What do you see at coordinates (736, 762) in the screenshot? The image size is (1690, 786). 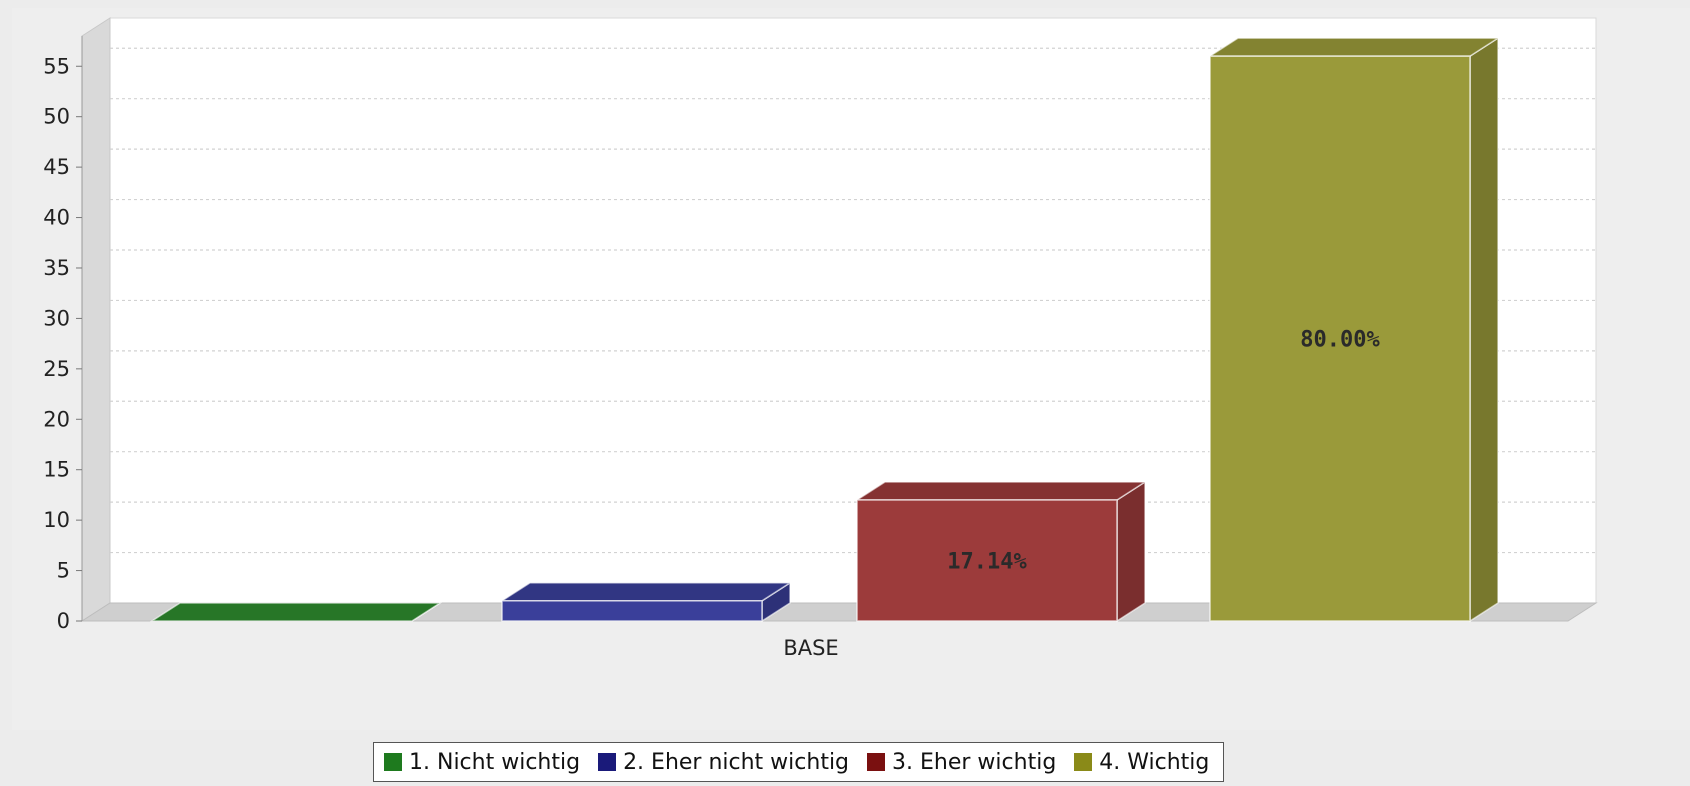 I see `legend-label: 2. Eher nicht wichtig` at bounding box center [736, 762].